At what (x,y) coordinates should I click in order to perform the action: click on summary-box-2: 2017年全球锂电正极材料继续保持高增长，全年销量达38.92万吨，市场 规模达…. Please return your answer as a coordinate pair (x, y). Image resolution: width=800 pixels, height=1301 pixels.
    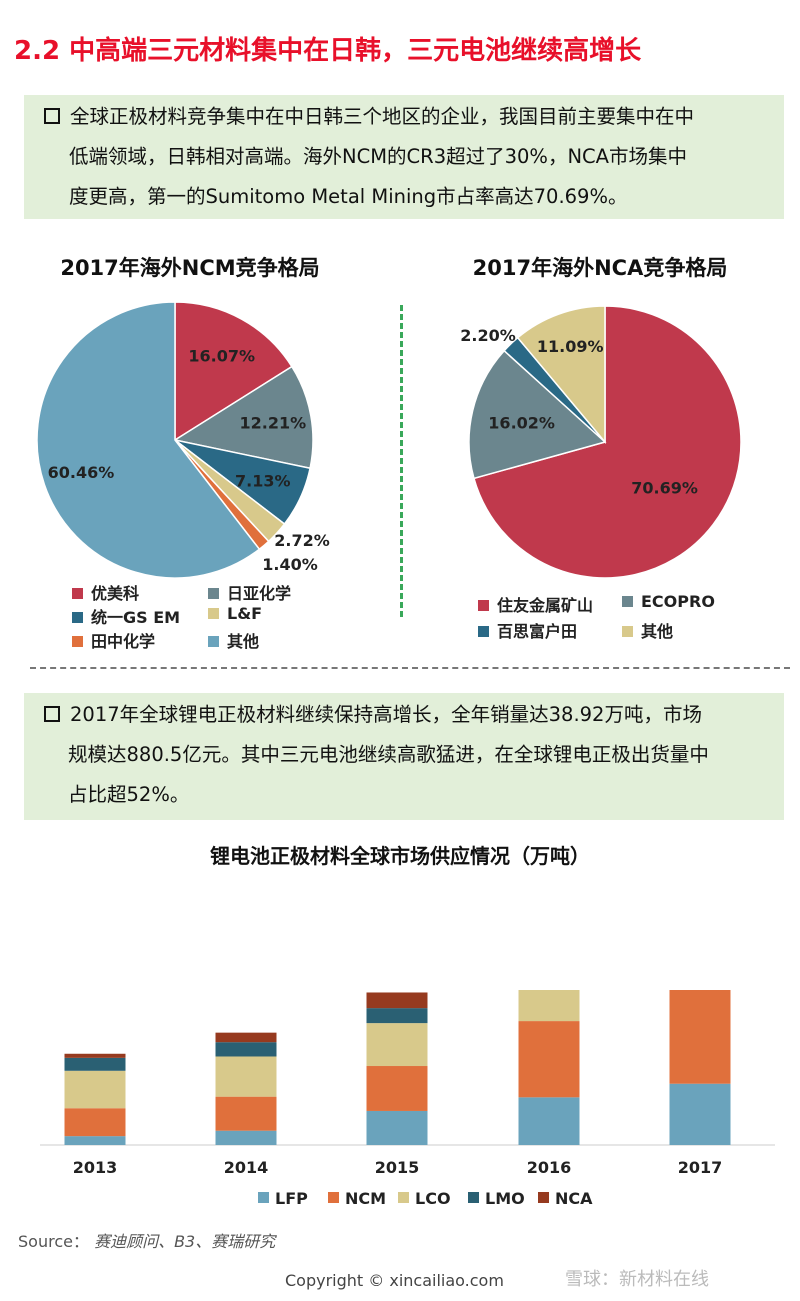
    Looking at the image, I should click on (404, 756).